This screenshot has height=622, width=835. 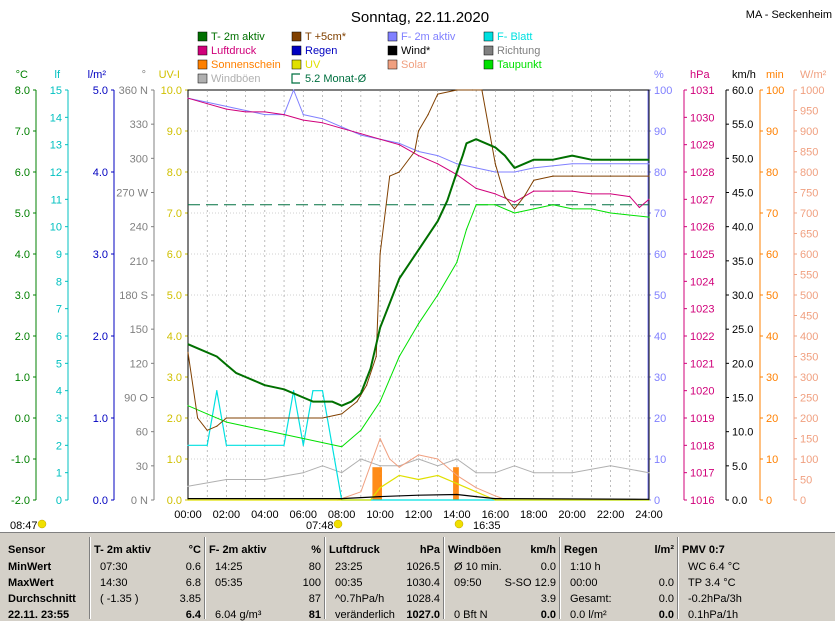 I want to click on table-column-header: T- 2m aktiv °C, so click(x=147, y=550).